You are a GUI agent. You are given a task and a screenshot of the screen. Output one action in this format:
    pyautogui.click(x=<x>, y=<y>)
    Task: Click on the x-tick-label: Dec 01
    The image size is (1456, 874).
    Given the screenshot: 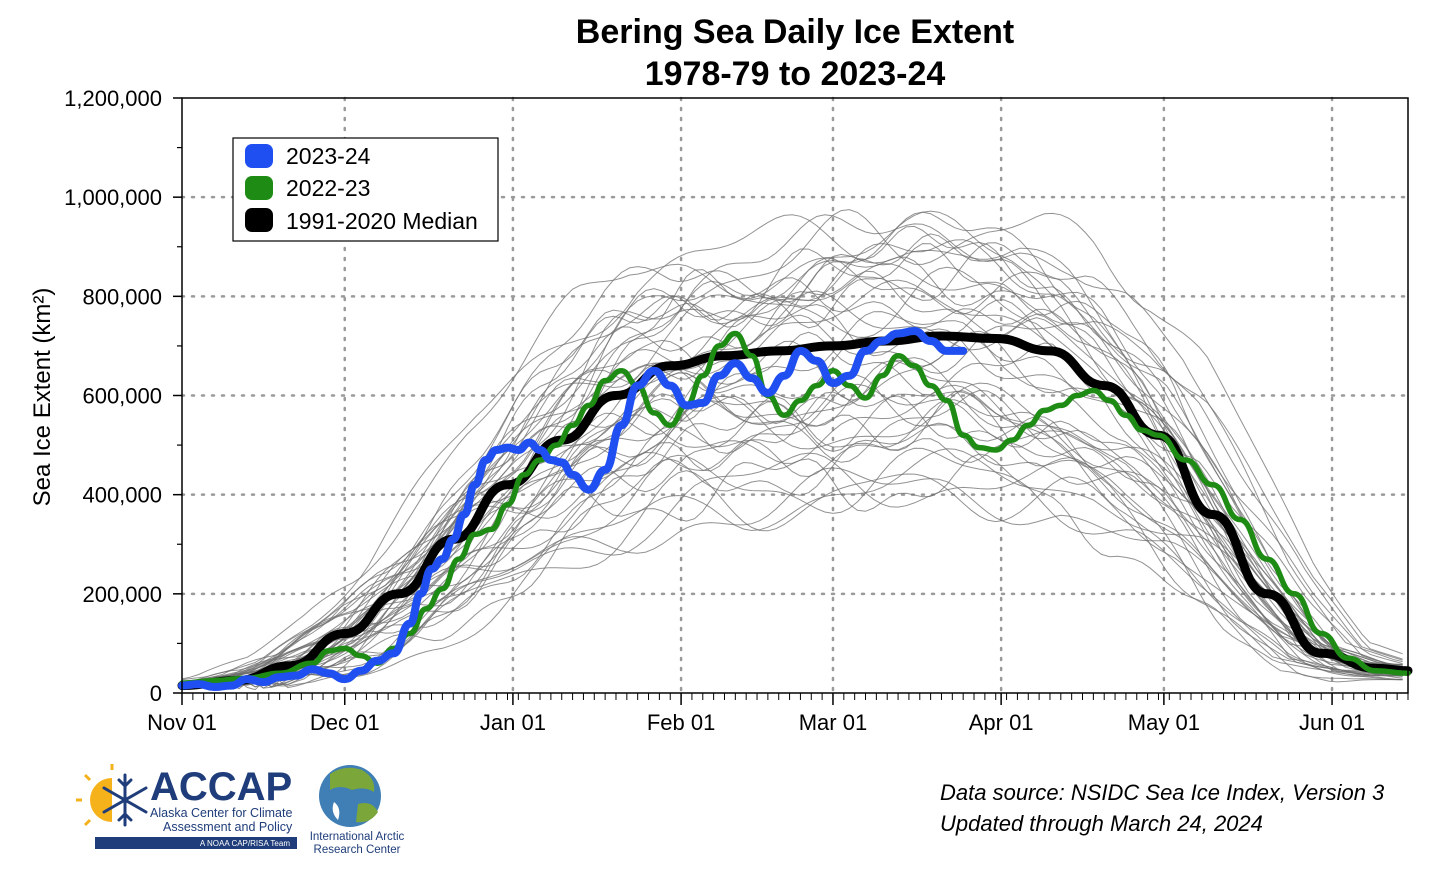 What is the action you would take?
    pyautogui.click(x=345, y=722)
    